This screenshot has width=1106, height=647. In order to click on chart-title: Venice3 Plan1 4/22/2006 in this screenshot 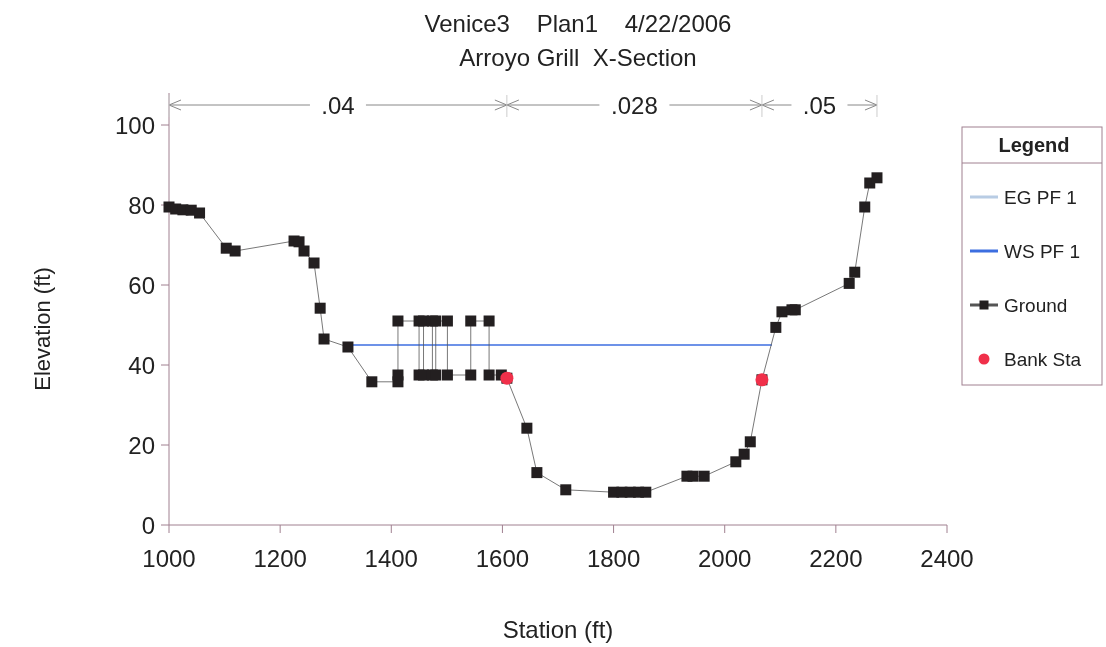, I will do `click(578, 23)`.